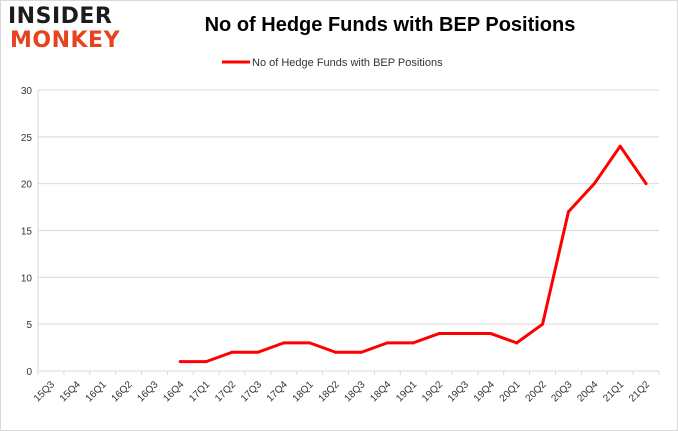 This screenshot has height=431, width=678. I want to click on y-tick-label: 5, so click(29, 325).